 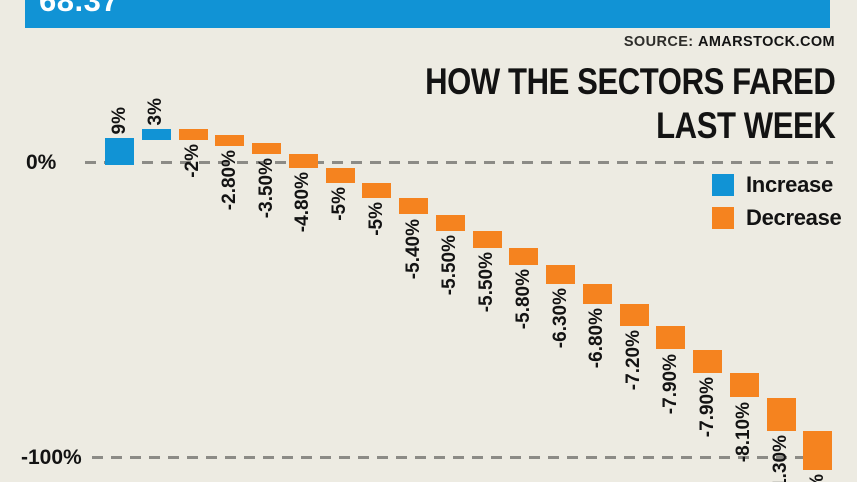 I want to click on page-title-line1: HOW THE SECTORS FARED, so click(x=630, y=81).